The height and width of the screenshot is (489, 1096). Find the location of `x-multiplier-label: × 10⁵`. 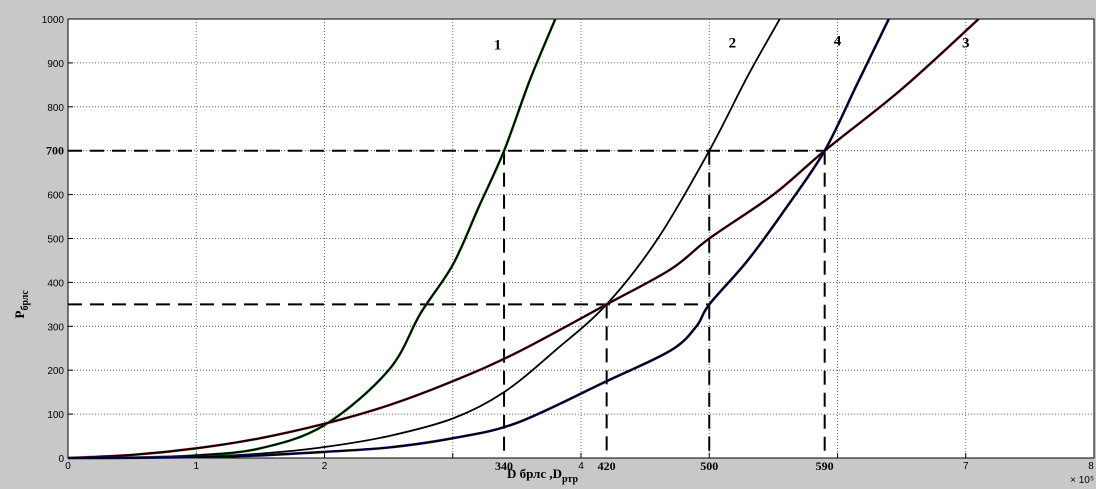

x-multiplier-label: × 10⁵ is located at coordinates (1082, 480).